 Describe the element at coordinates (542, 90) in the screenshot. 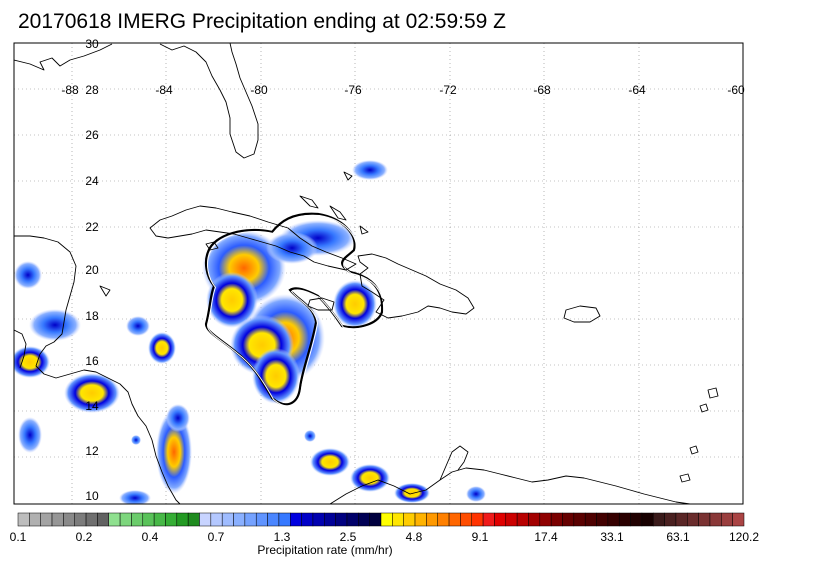

I see `lon-label: -68` at that location.